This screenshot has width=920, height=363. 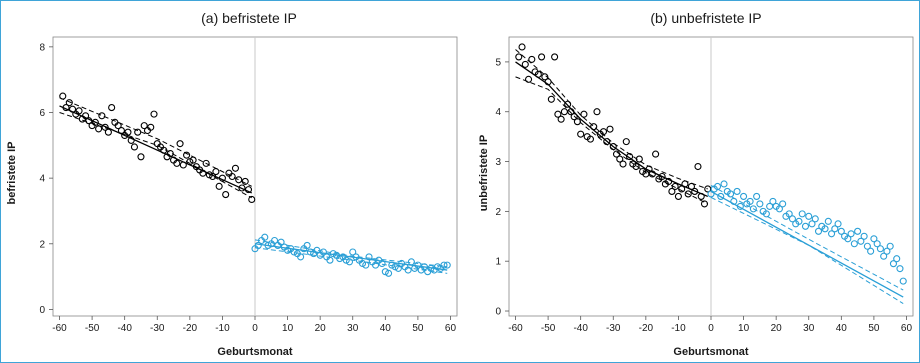 What do you see at coordinates (498, 262) in the screenshot?
I see `y-tick-label: 1` at bounding box center [498, 262].